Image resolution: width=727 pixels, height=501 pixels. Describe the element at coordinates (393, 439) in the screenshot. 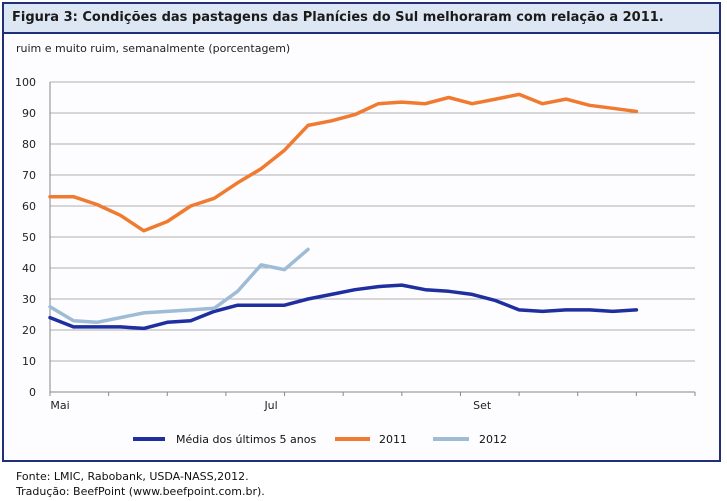

I see `legend-label: 2011` at that location.